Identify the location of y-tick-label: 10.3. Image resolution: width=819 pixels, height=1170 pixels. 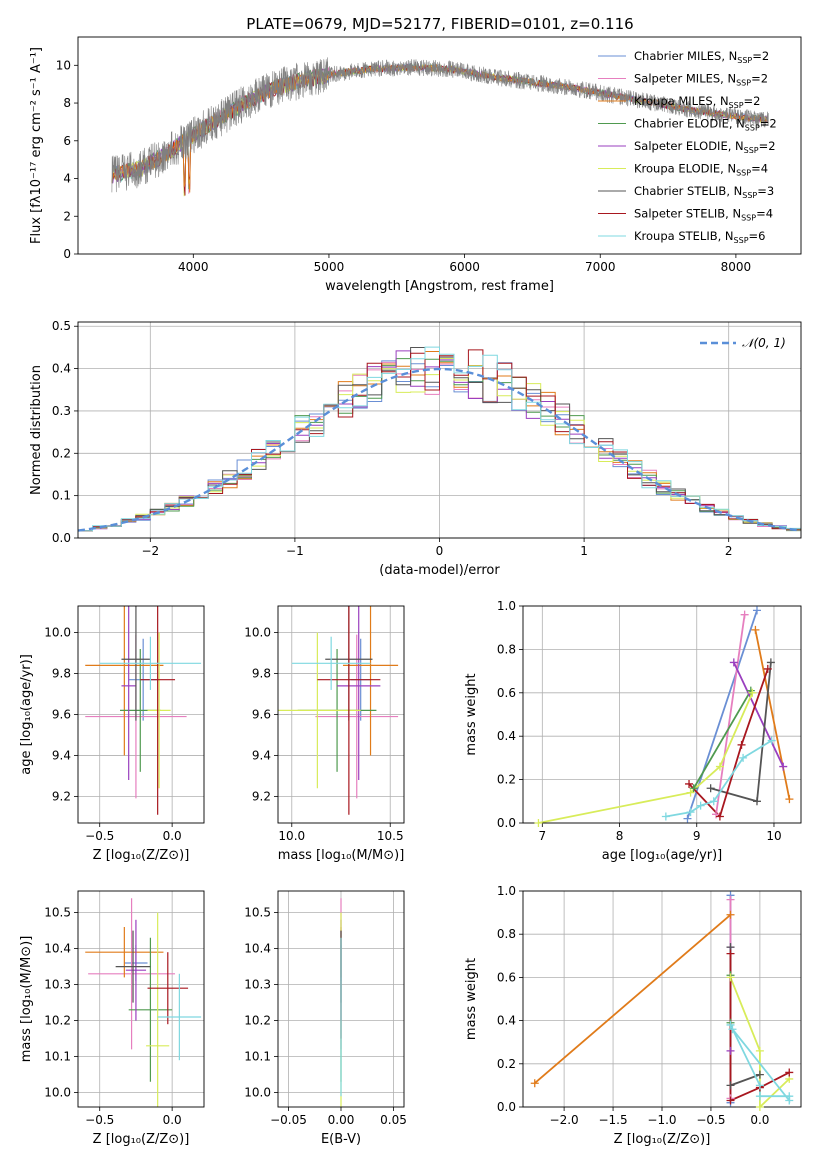
(57, 985).